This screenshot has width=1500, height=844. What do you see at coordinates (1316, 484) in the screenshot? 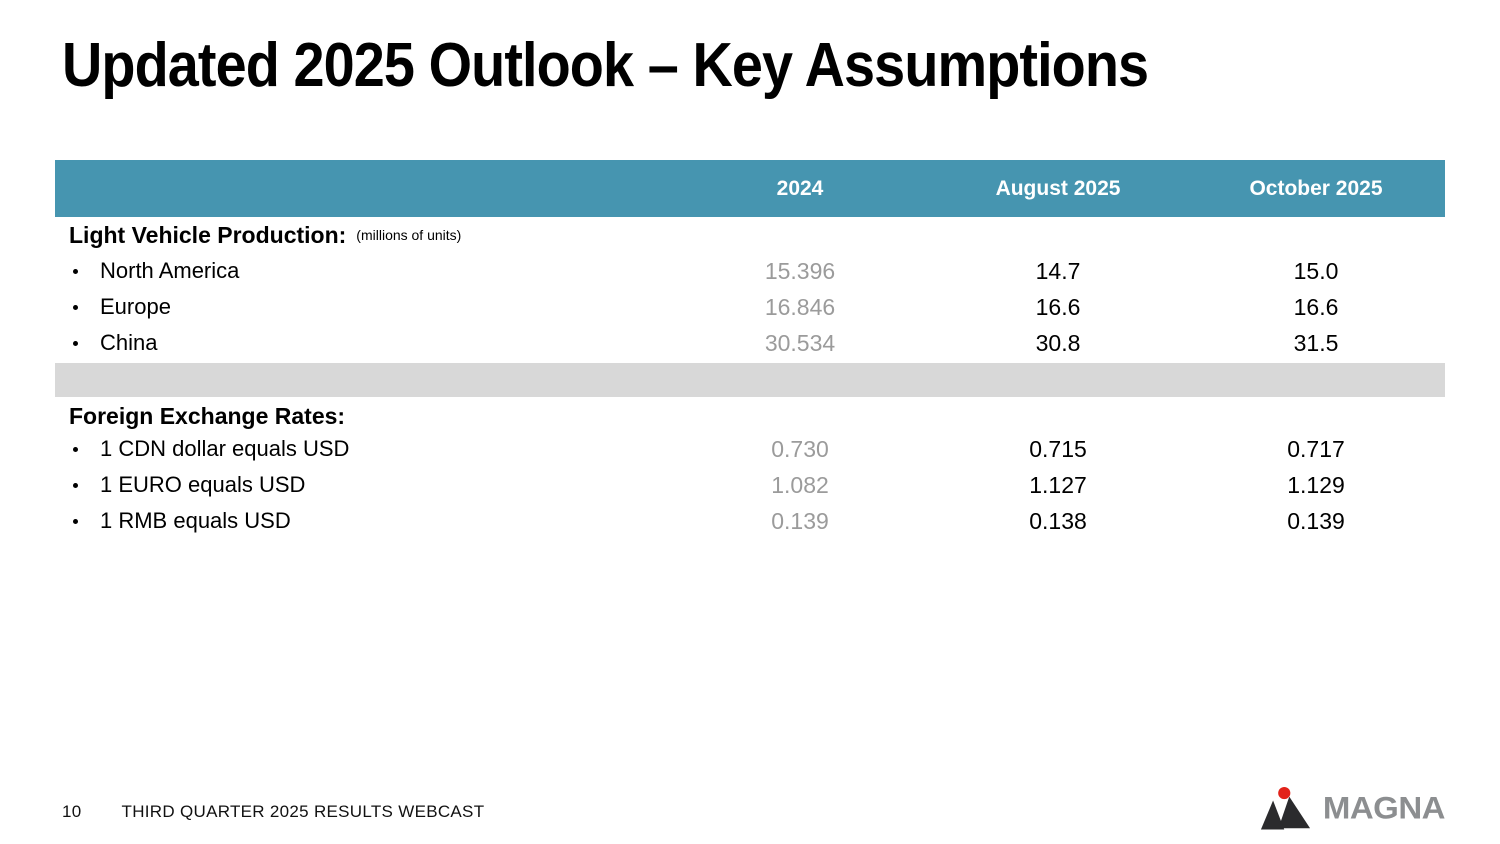
I see `cell-october-2025: 1.129` at bounding box center [1316, 484].